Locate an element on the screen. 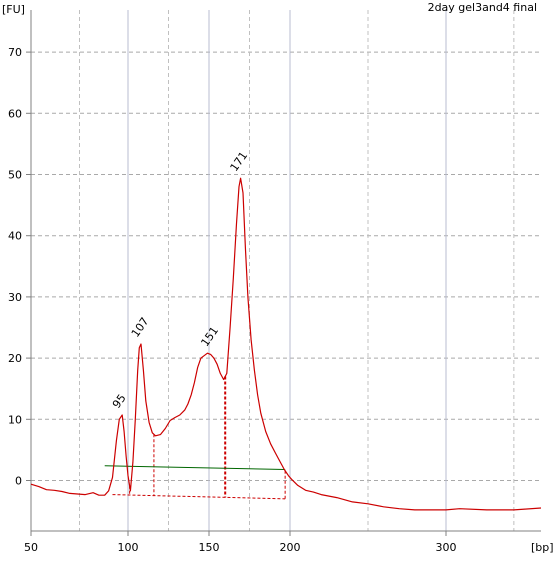 The width and height of the screenshot is (556, 569). peak-label: 171 is located at coordinates (239, 161).